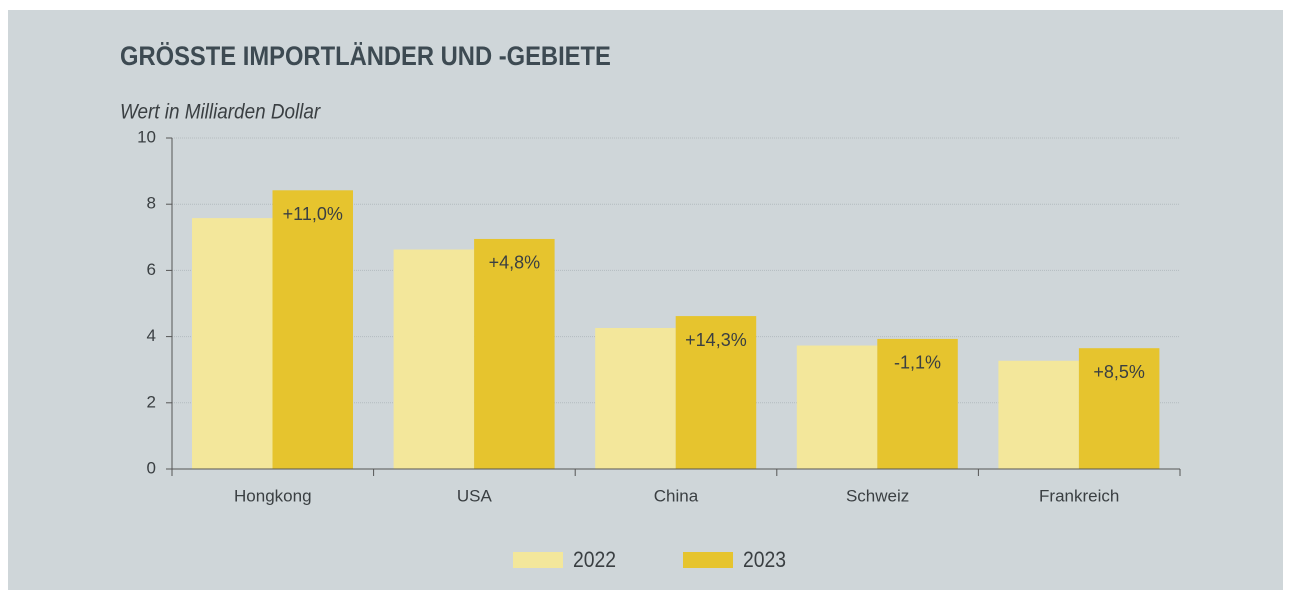 Image resolution: width=1291 pixels, height=598 pixels. What do you see at coordinates (273, 495) in the screenshot?
I see `x-tick-label: Hongkong` at bounding box center [273, 495].